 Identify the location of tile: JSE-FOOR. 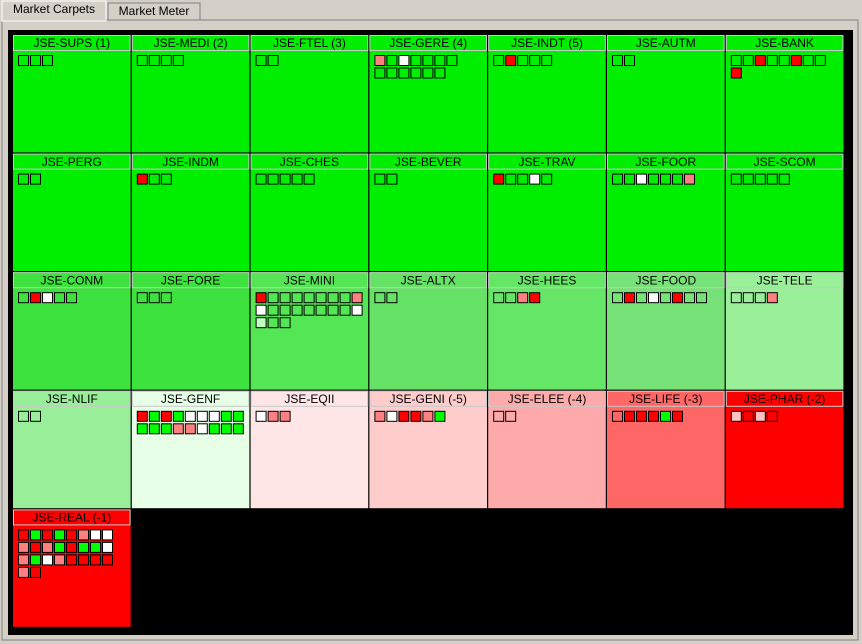
(666, 212).